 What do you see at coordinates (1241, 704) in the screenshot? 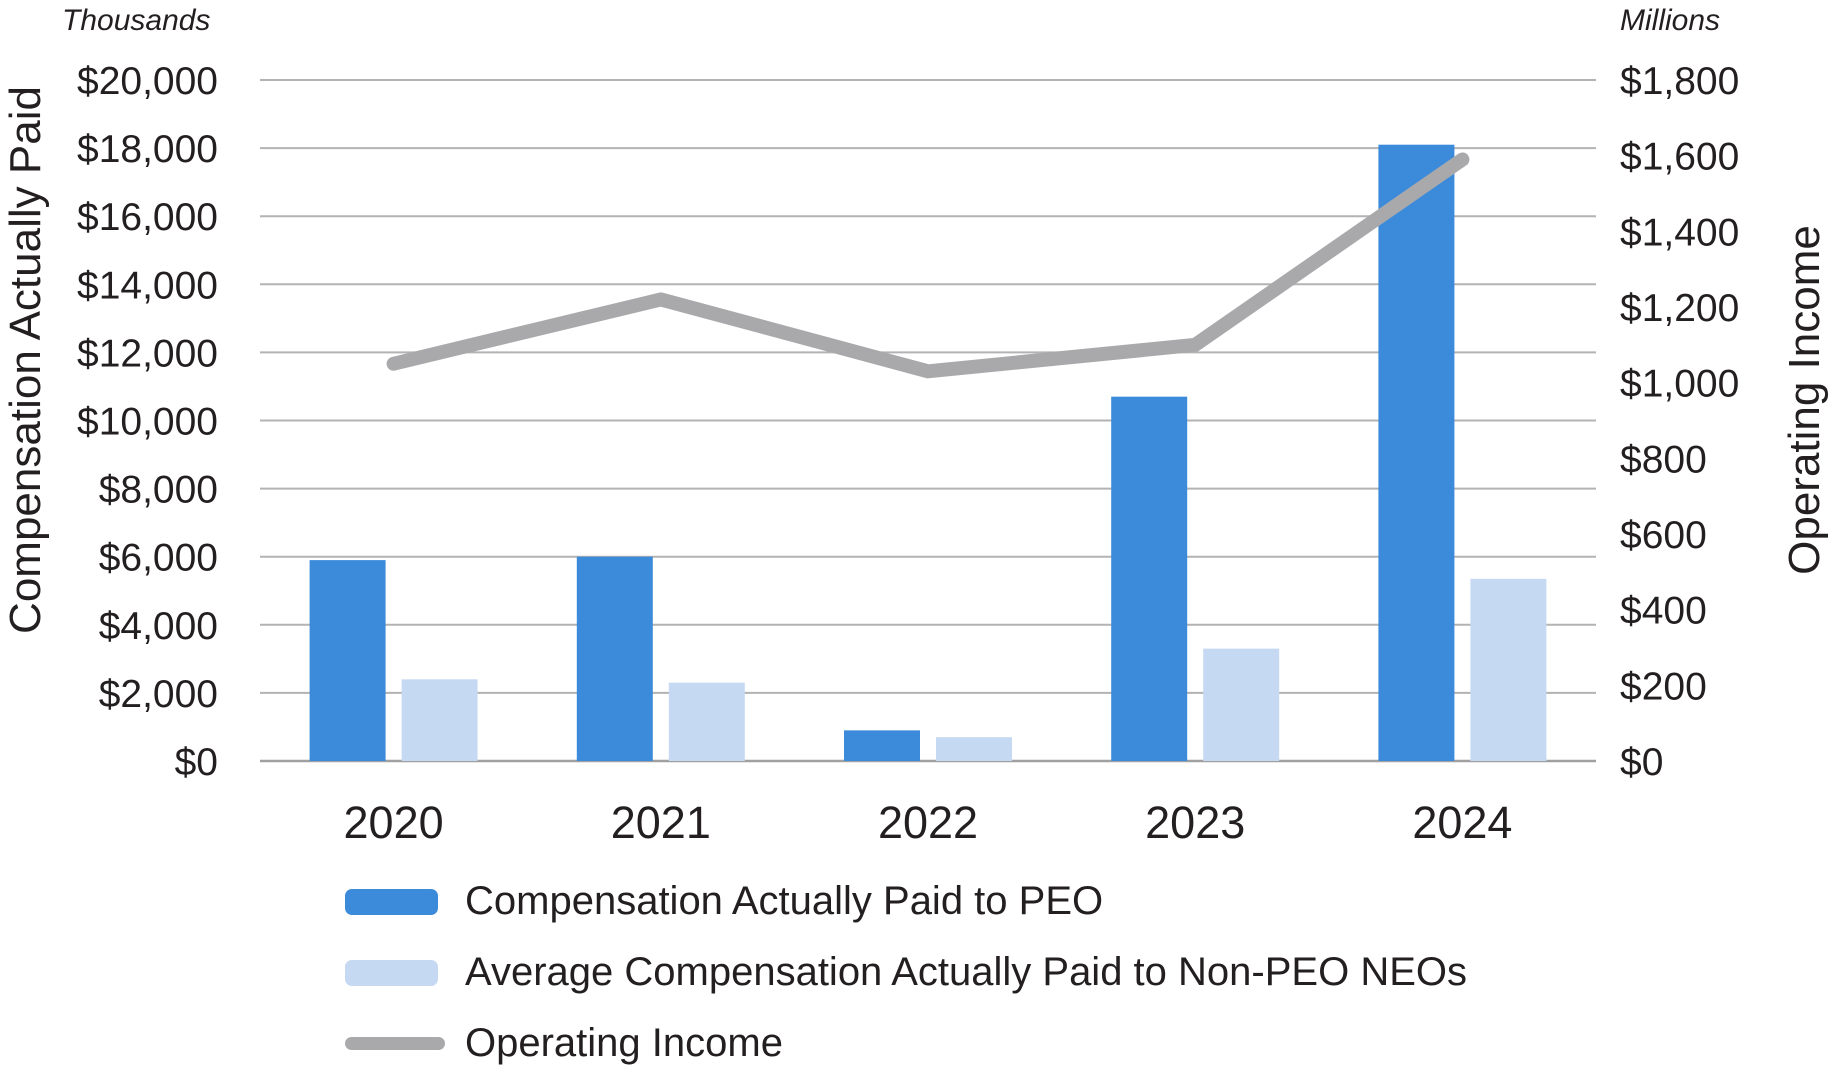
I see `bar-neo-2023` at bounding box center [1241, 704].